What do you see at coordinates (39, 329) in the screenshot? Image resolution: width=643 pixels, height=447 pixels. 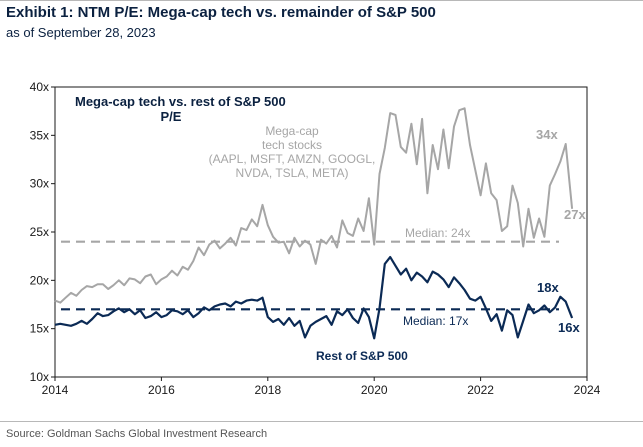 I see `y-tick-label: 15x` at bounding box center [39, 329].